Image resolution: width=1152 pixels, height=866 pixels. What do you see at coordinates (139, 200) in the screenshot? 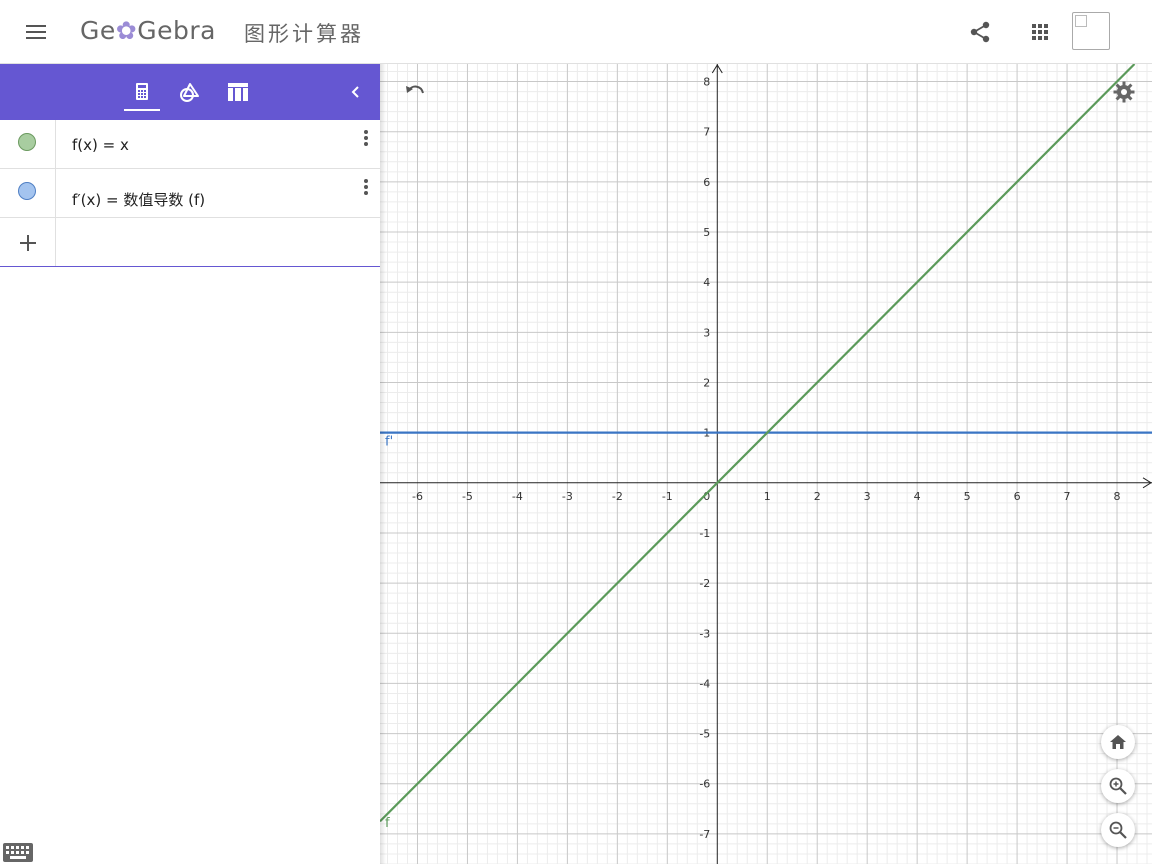
I see `expression-derivative: f′(x) = 数值导数 (f)` at bounding box center [139, 200].